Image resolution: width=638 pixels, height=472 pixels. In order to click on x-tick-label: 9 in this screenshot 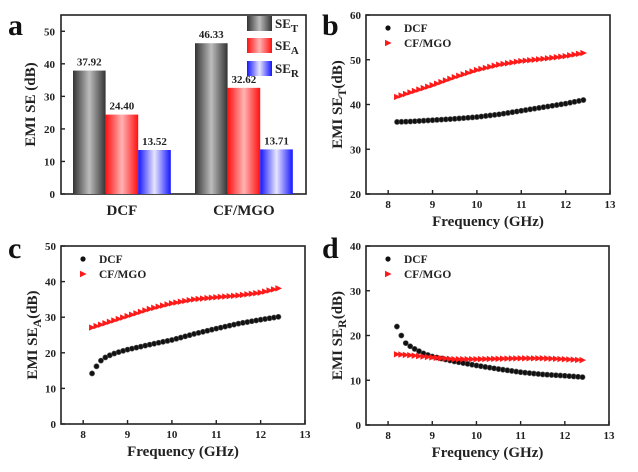, I will do `click(433, 205)`.